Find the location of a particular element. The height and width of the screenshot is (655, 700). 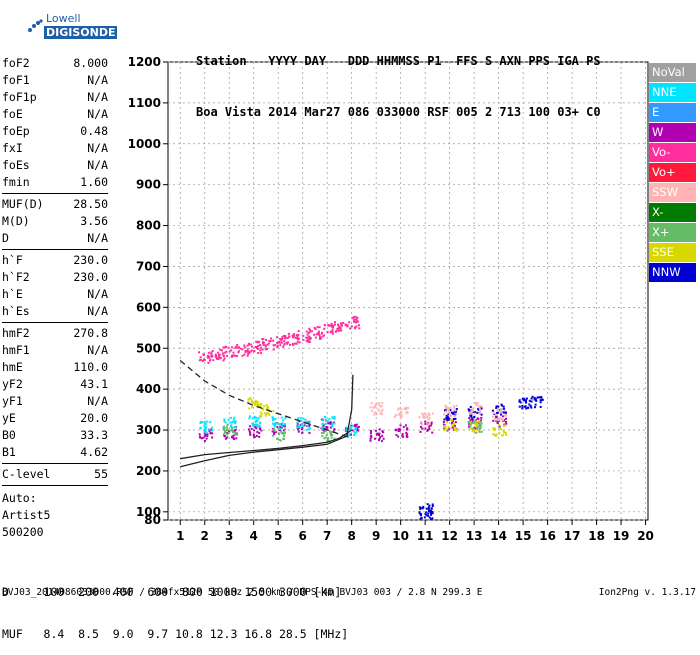

param-value: 4.62 is located at coordinates (94, 452).